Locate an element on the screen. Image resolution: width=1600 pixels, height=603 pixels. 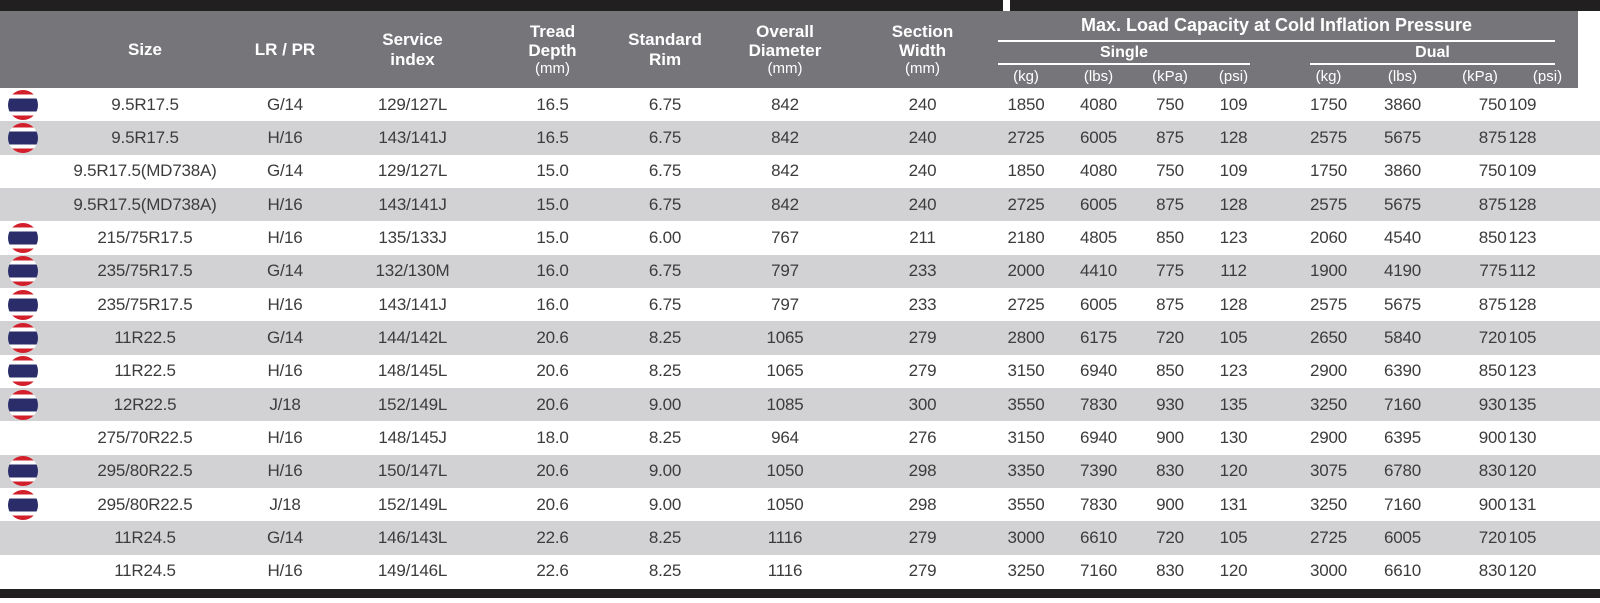
cell-dual-psi: 135 is located at coordinates (1522, 404).